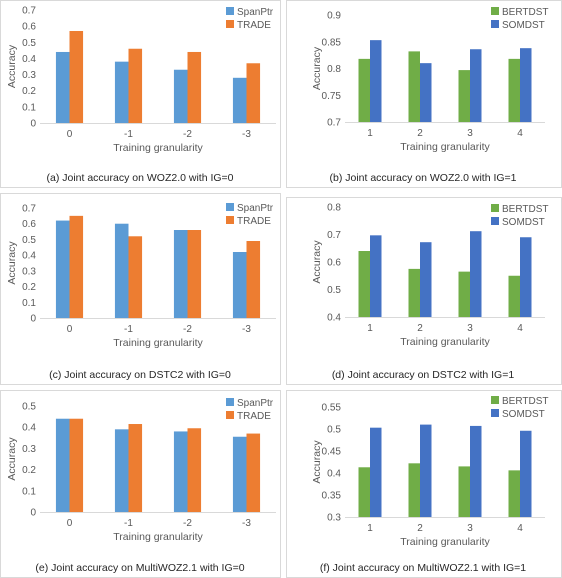 This screenshot has width=562, height=578. I want to click on panel-caption: (a) Joint accuracy on WOZ2.0 with IG=0, so click(139, 178).